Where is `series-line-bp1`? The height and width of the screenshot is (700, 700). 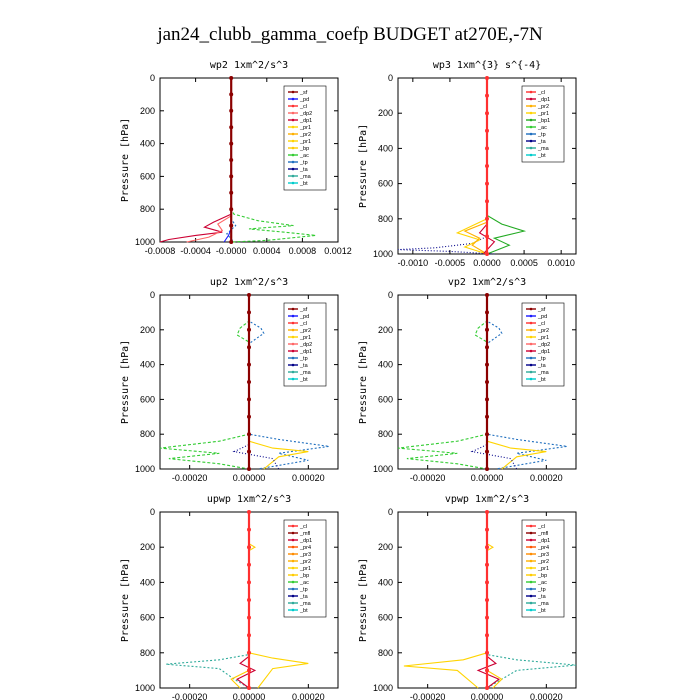
series-line-bp1 is located at coordinates (506, 166).